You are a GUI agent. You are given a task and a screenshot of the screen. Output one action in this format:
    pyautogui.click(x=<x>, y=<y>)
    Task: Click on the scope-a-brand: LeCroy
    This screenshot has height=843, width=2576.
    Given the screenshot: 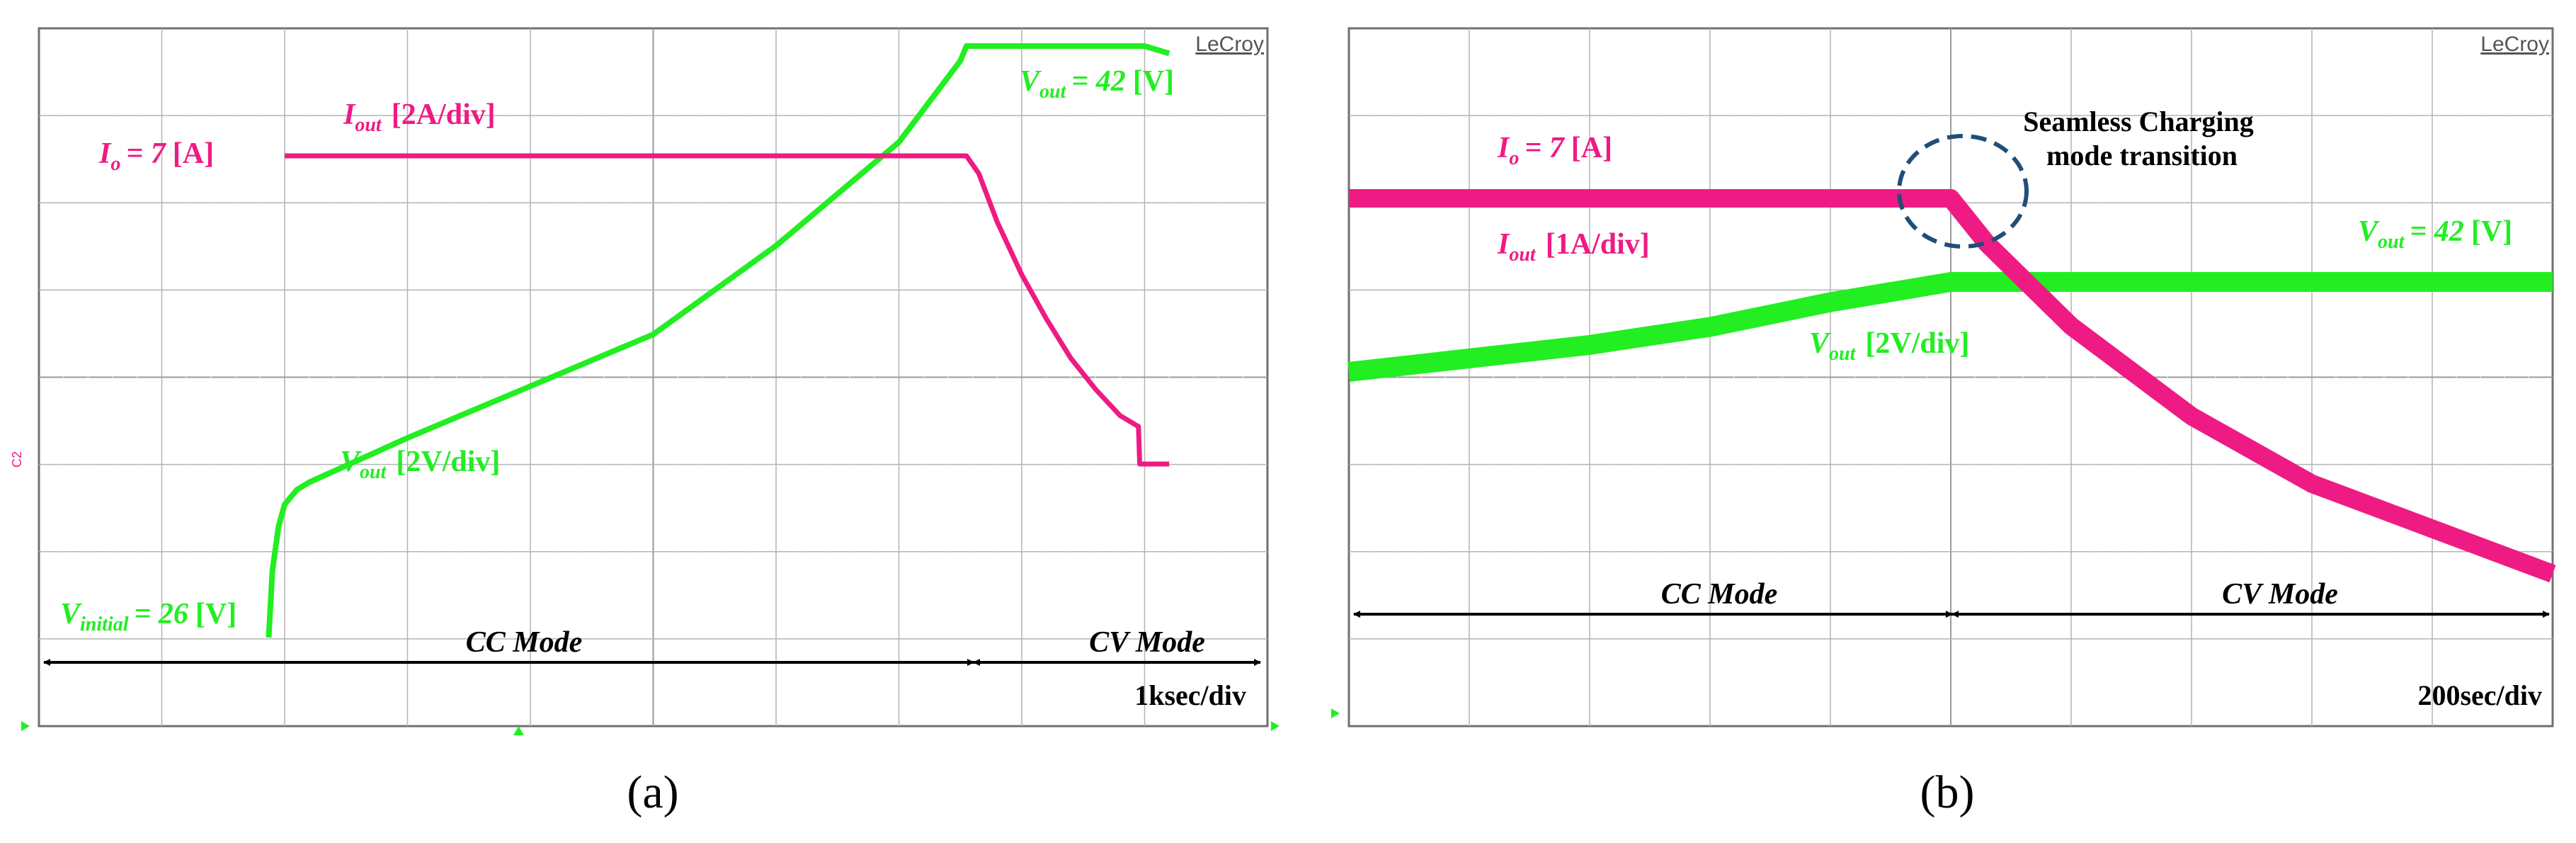 What is the action you would take?
    pyautogui.click(x=1229, y=44)
    